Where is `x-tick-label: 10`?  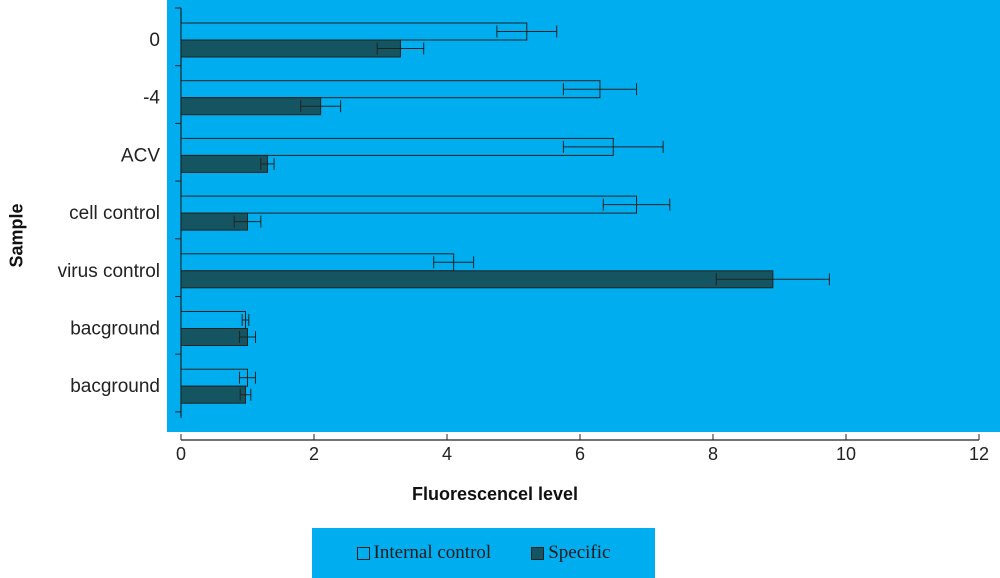
x-tick-label: 10 is located at coordinates (846, 454).